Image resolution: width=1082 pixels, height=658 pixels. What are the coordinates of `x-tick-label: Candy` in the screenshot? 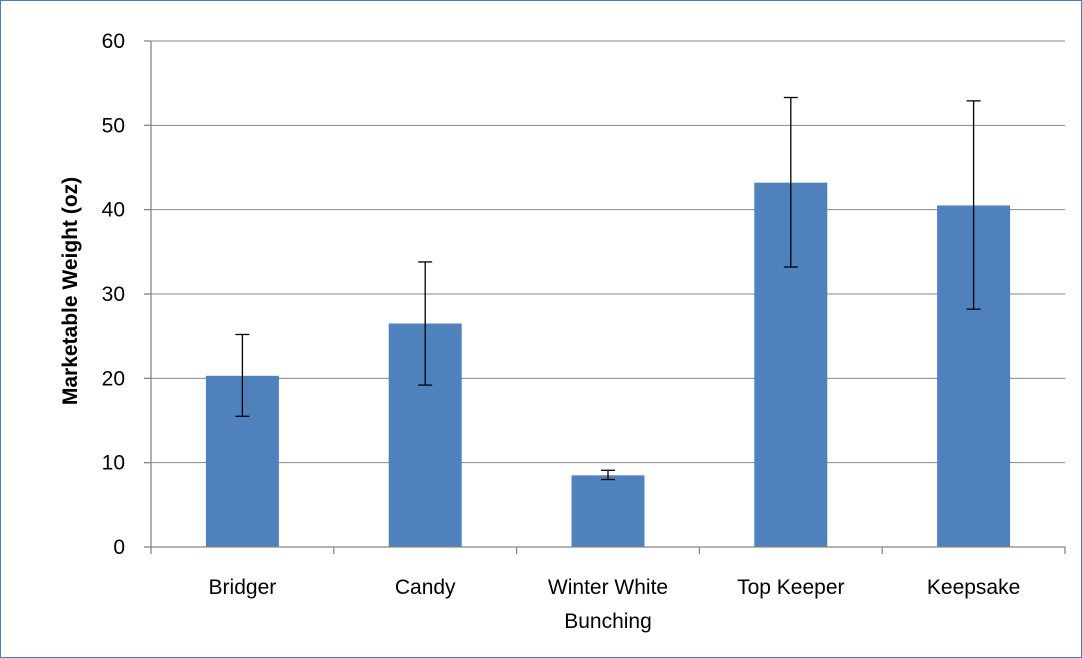 It's located at (425, 587).